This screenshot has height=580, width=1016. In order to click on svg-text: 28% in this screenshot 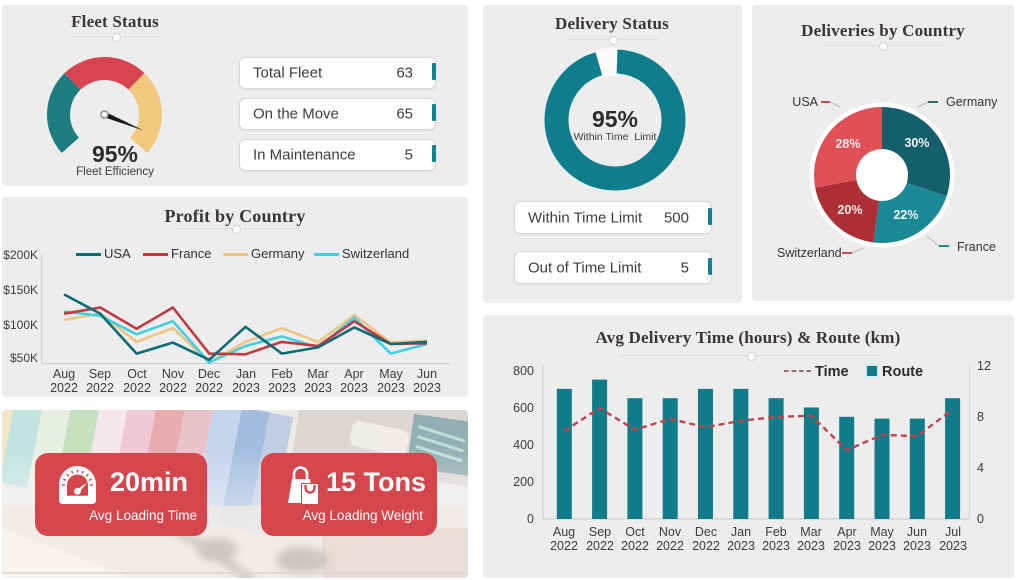, I will do `click(847, 144)`.